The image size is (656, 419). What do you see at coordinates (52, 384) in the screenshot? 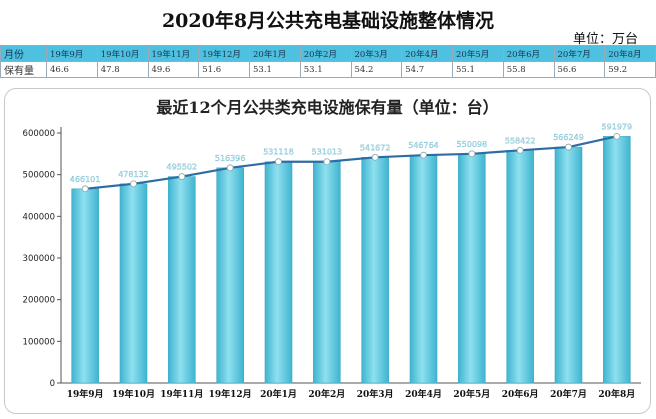
I see `y-tick-label: 0` at bounding box center [52, 384].